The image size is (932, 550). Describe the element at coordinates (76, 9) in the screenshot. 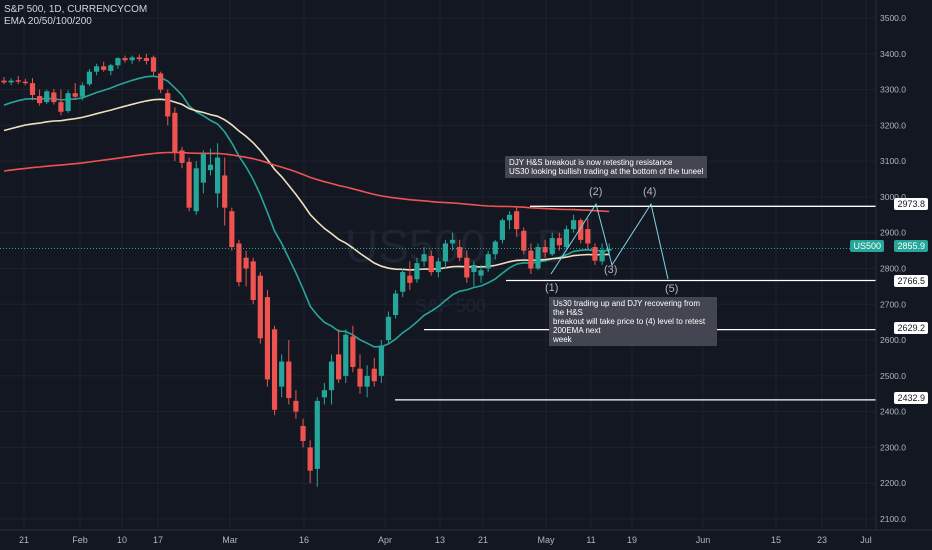

I see `symbol-title: S&P 500, 1D, CURRENCYCOM` at that location.